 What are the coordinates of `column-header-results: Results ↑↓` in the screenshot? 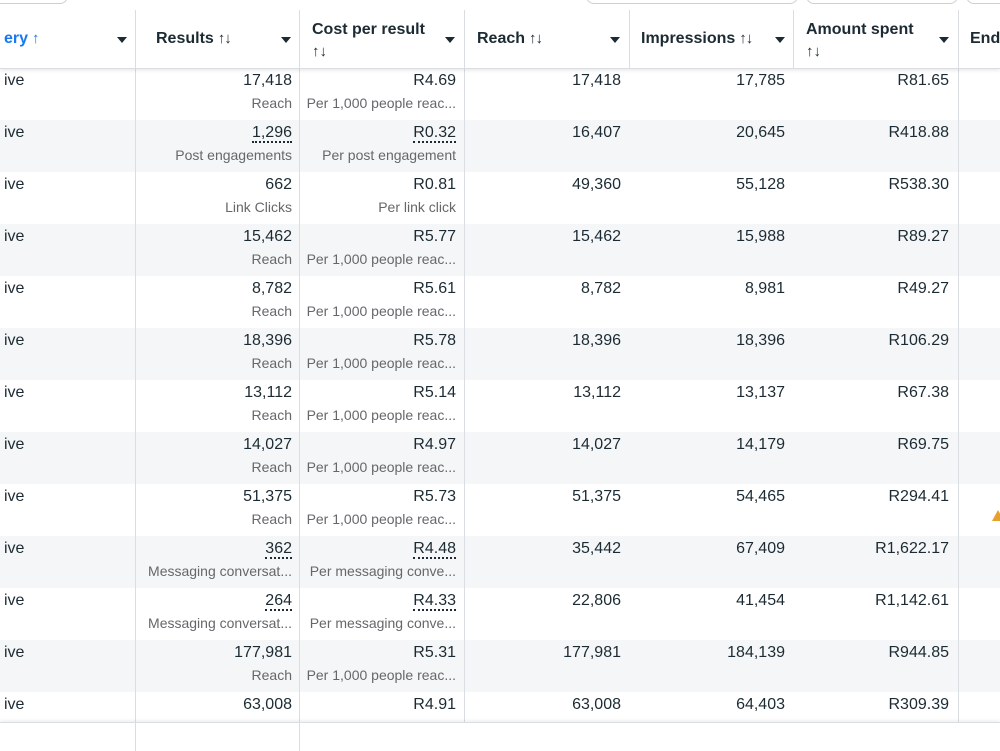 It's located at (218, 39).